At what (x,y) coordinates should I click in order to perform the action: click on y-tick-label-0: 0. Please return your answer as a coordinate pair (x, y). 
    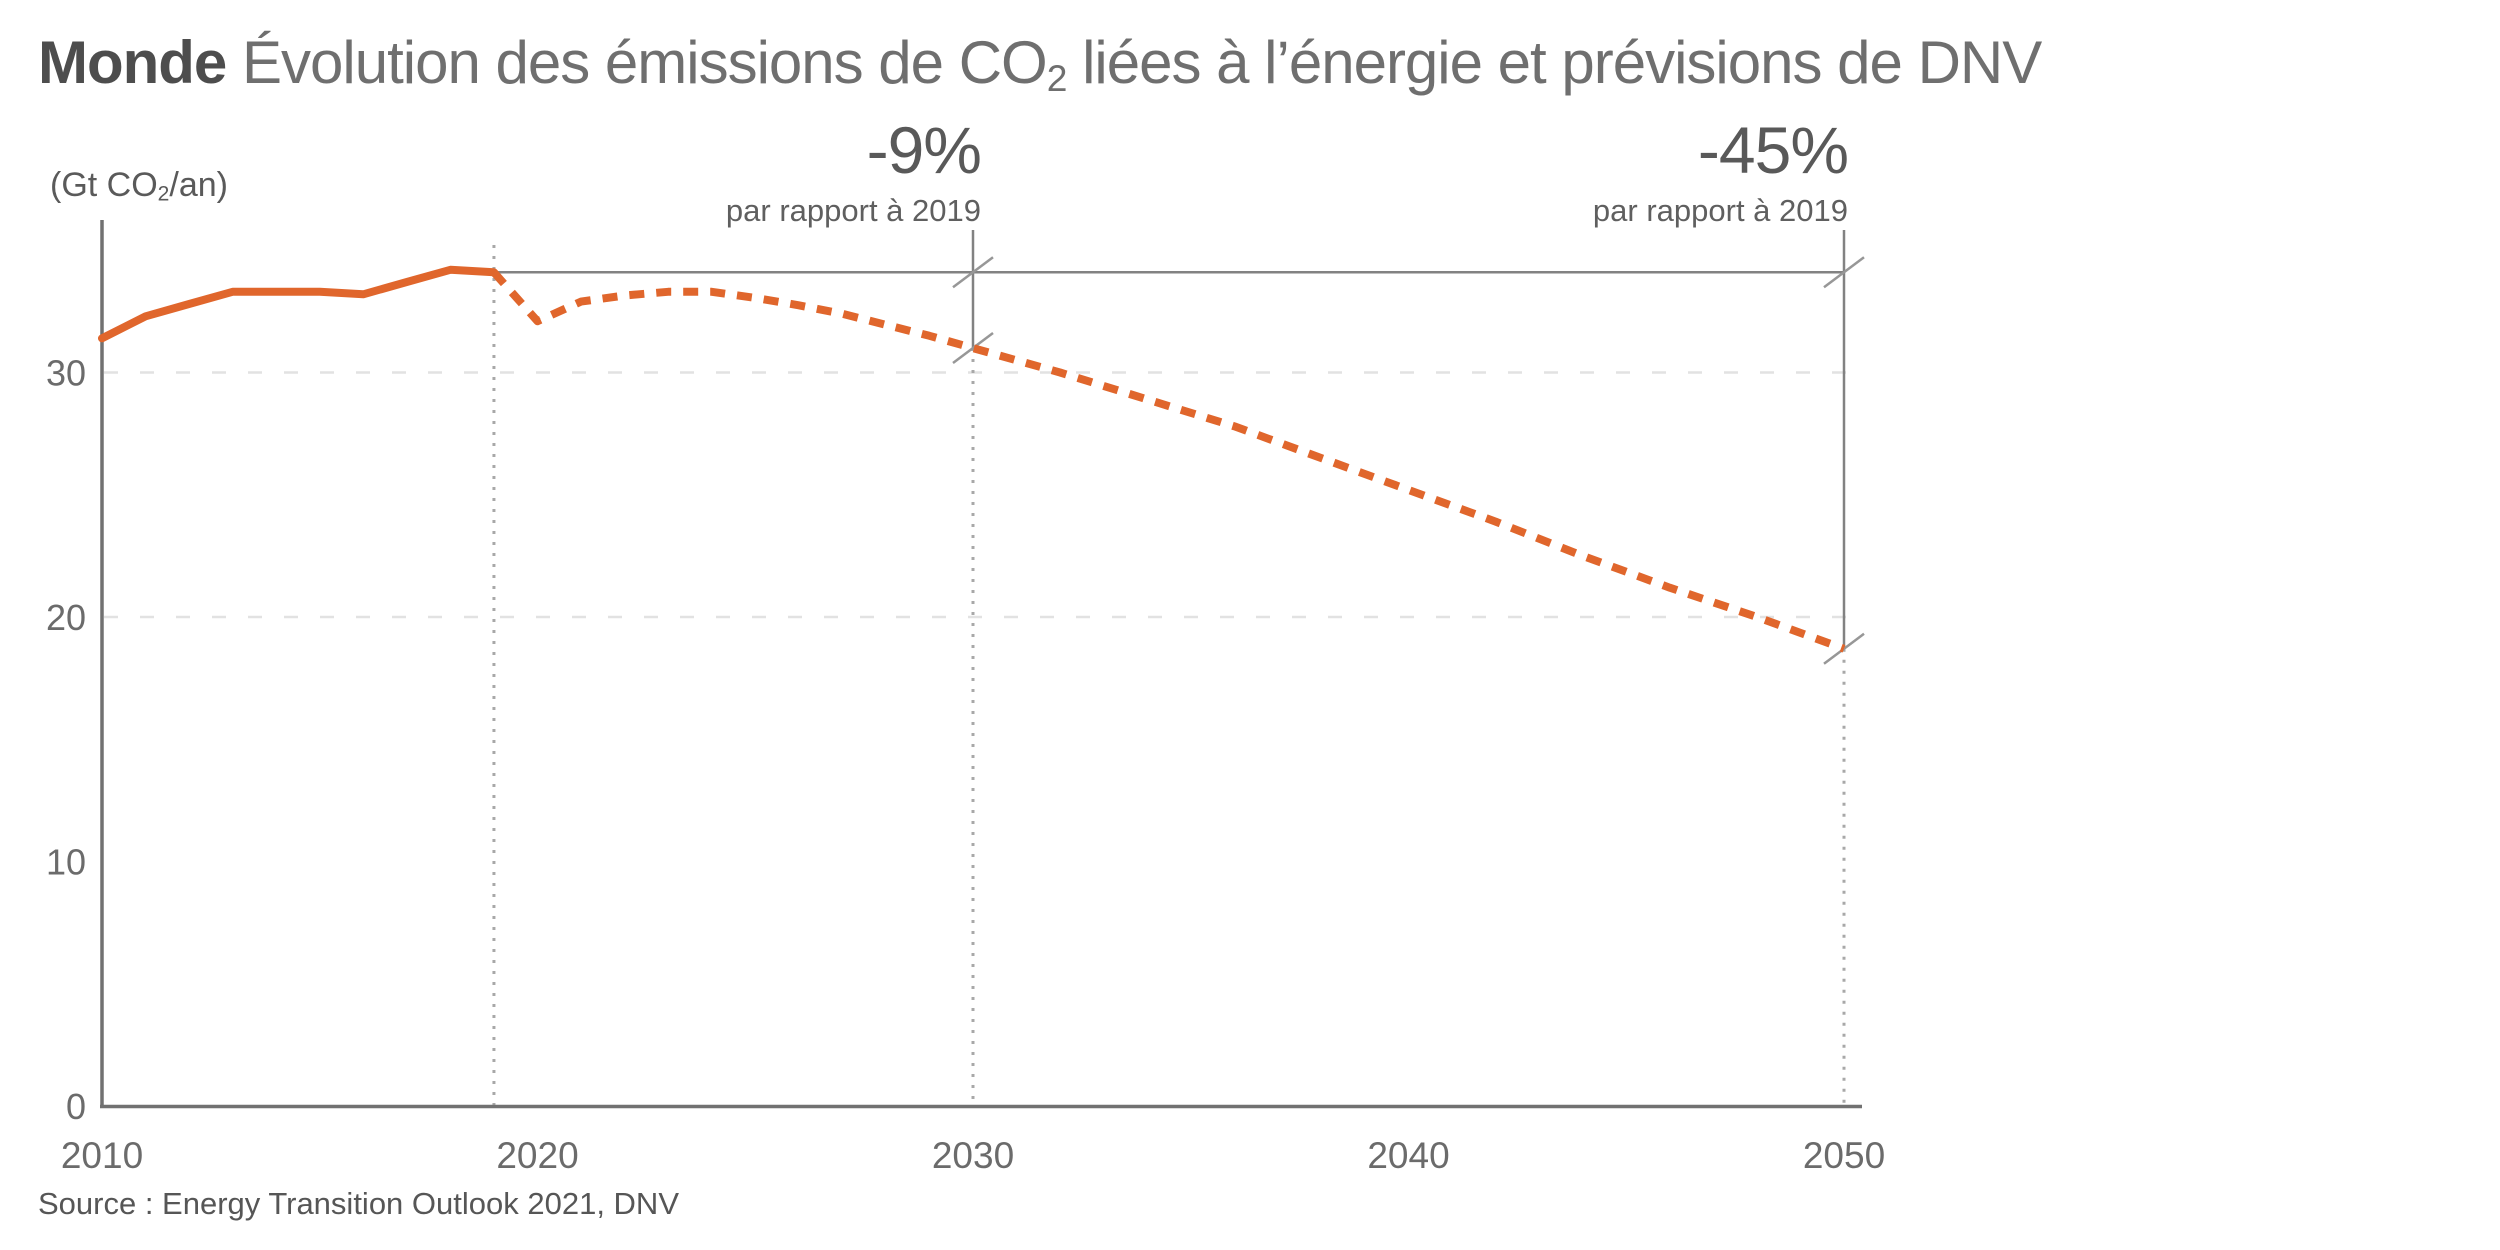
    Looking at the image, I should click on (76, 1106).